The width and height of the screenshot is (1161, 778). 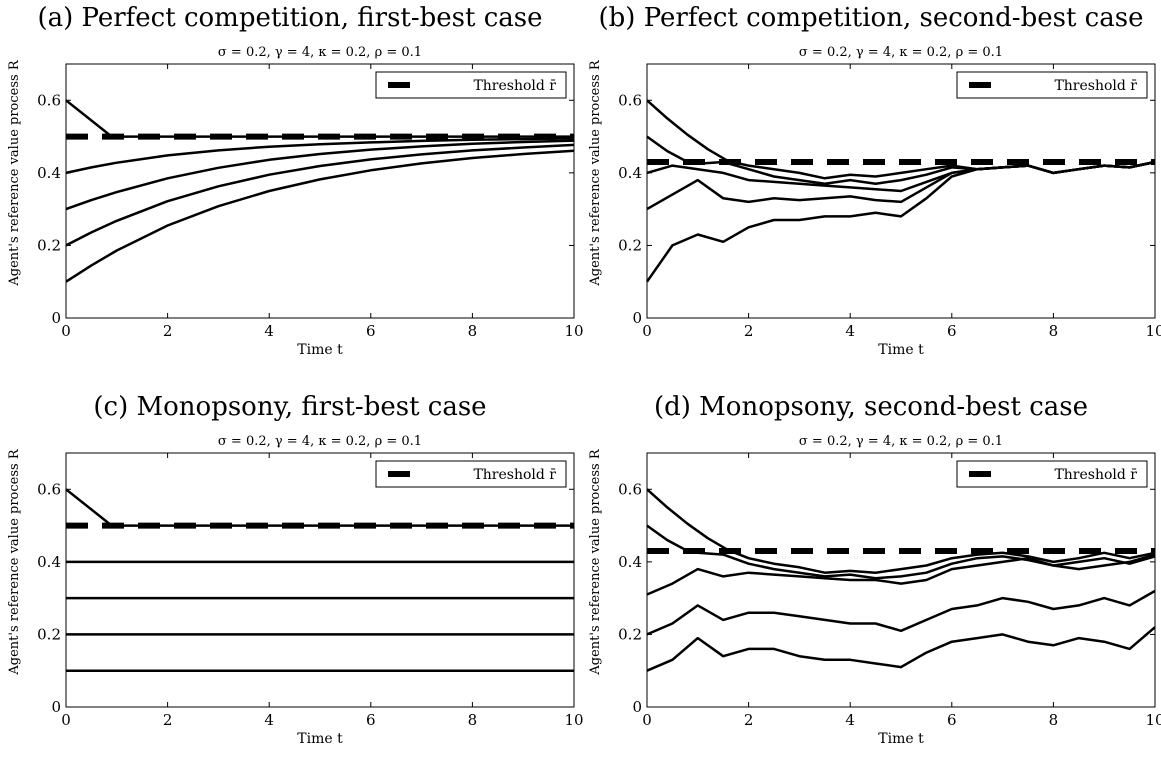 What do you see at coordinates (870, 407) in the screenshot?
I see `panel-title: (d) Monopsony, second-best case` at bounding box center [870, 407].